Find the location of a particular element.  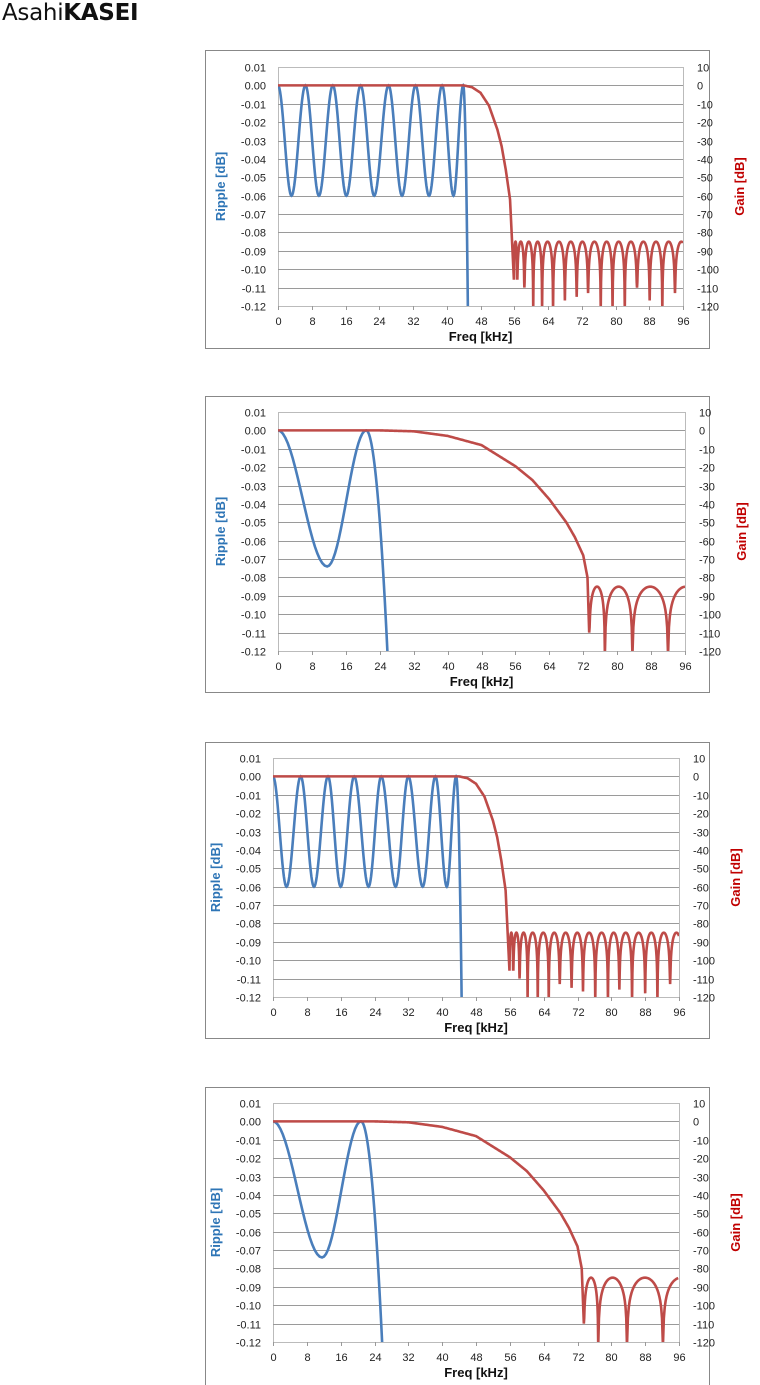

right-tick-label: -20 is located at coordinates (705, 124).